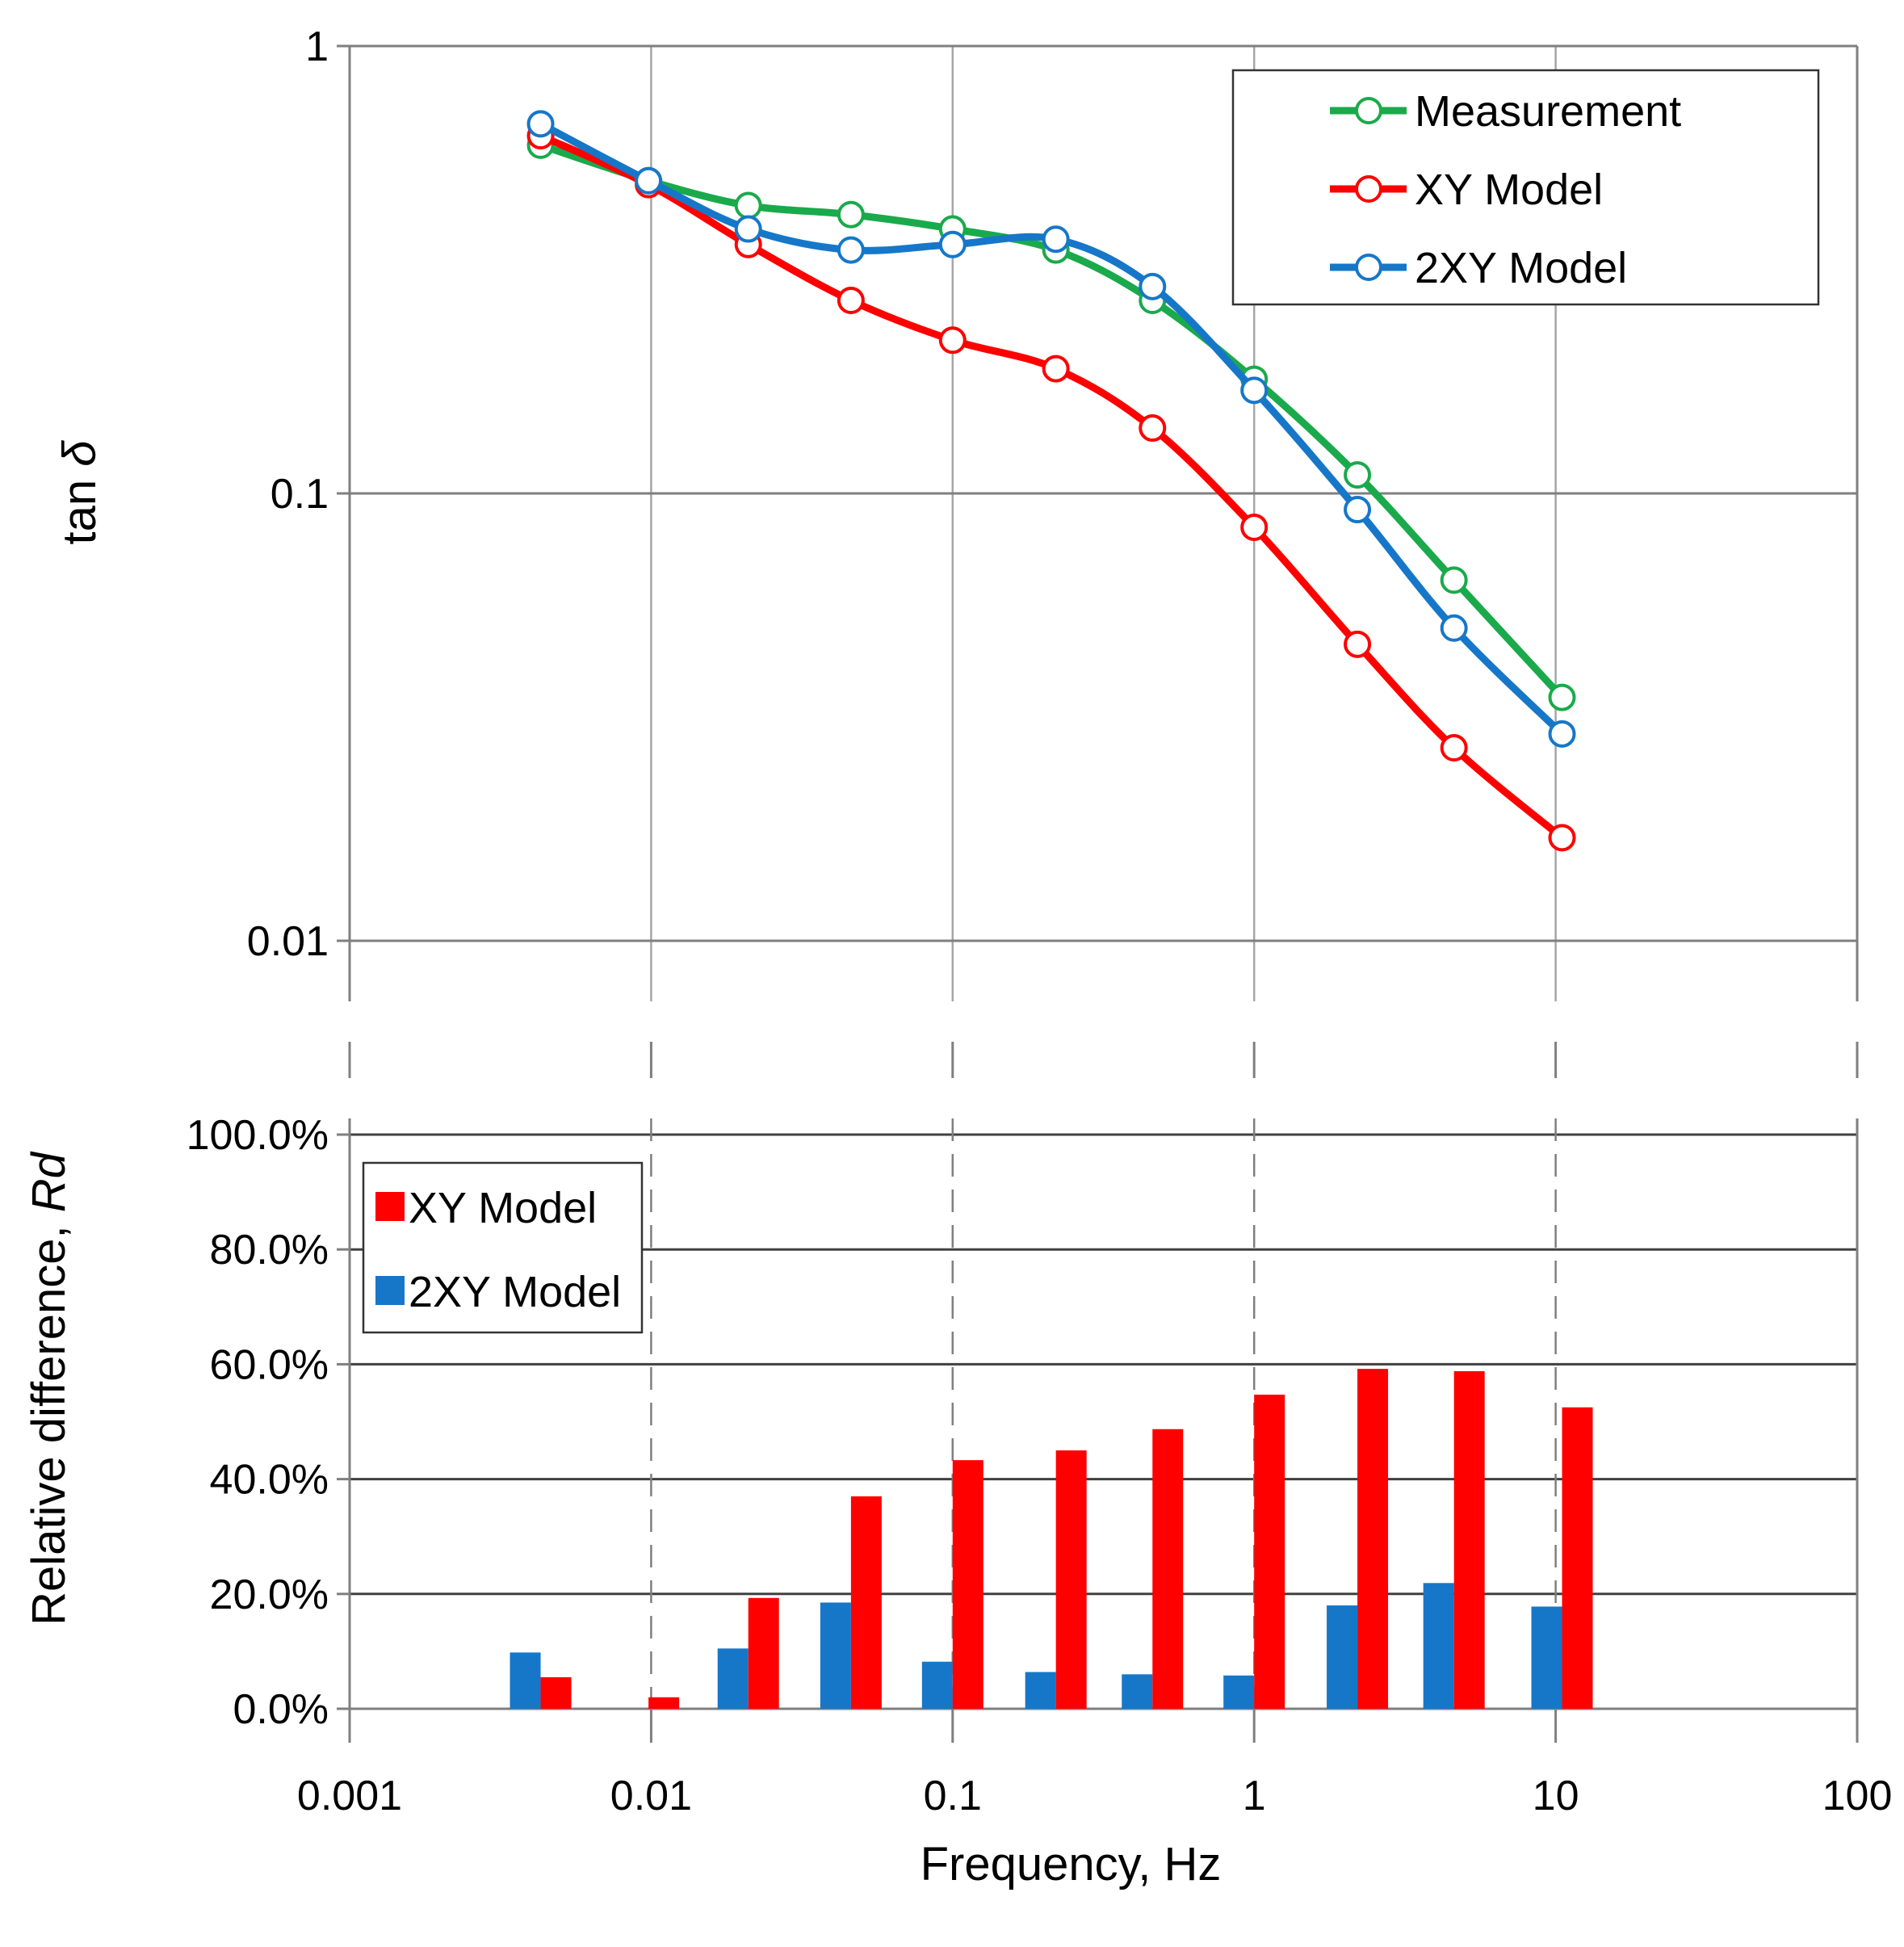 The height and width of the screenshot is (1947, 1904). Describe the element at coordinates (1094, 1796) in the screenshot. I see `bottom-chart-x-tick-labels: 0.001 0.01 0.1 1 10 100` at that location.